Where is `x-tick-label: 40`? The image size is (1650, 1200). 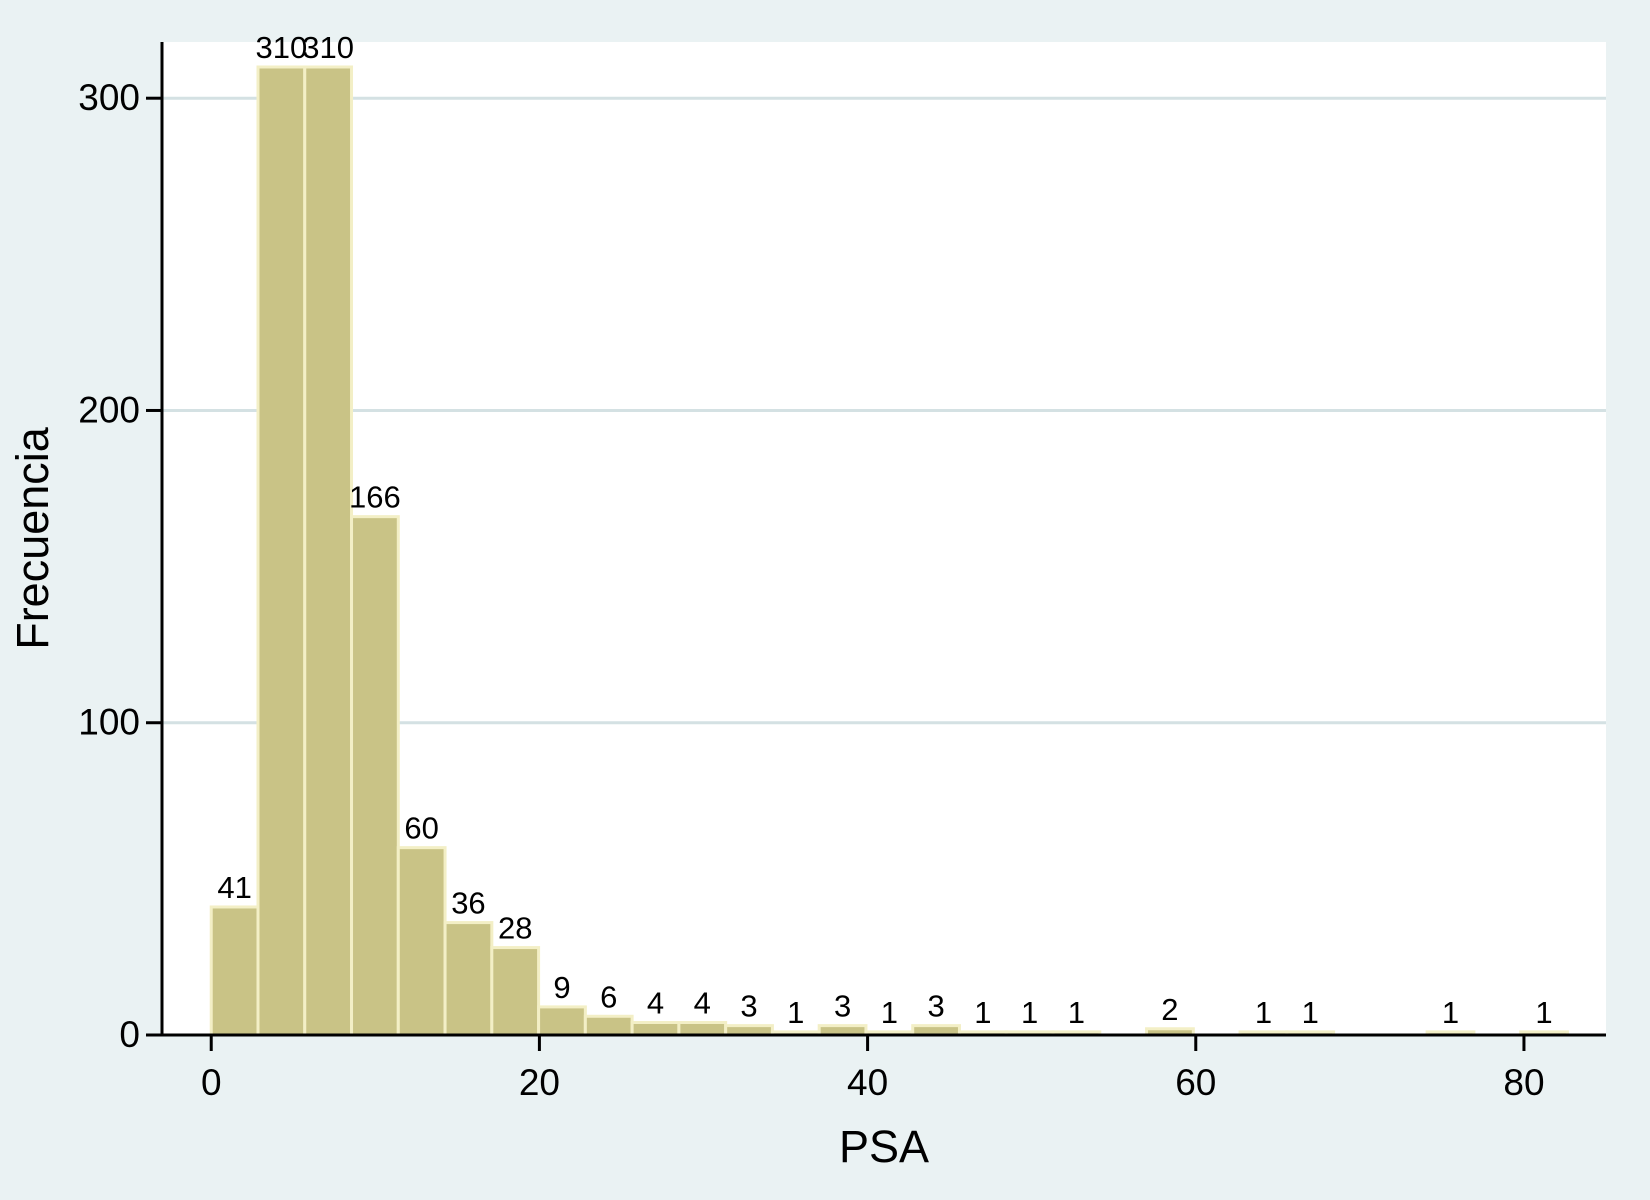
x-tick-label: 40 is located at coordinates (867, 1082).